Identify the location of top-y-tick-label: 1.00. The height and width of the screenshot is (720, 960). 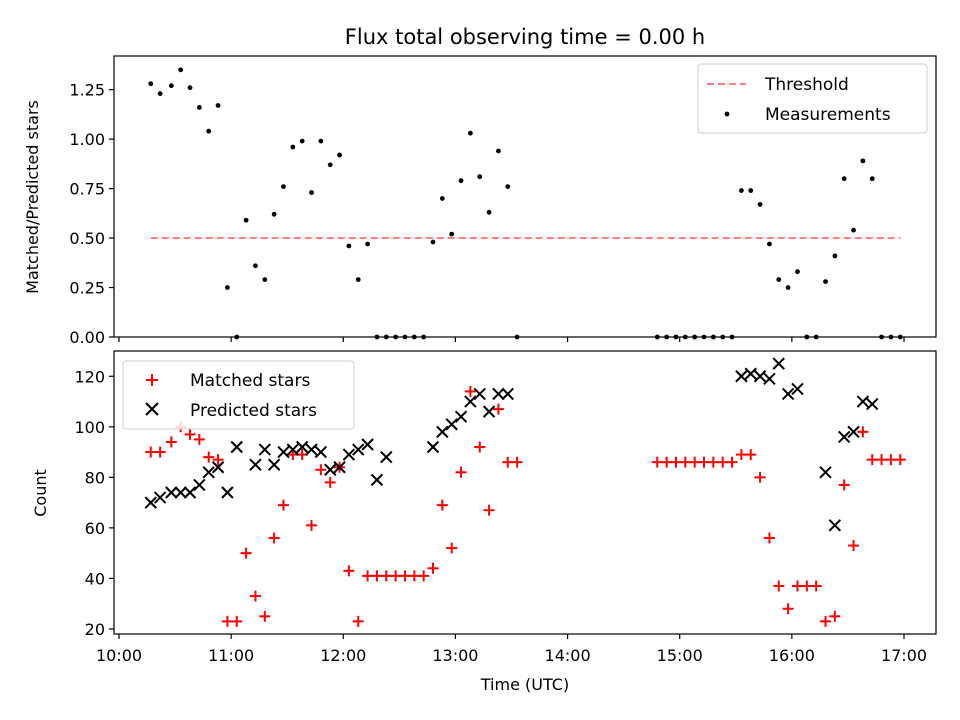
(87, 139).